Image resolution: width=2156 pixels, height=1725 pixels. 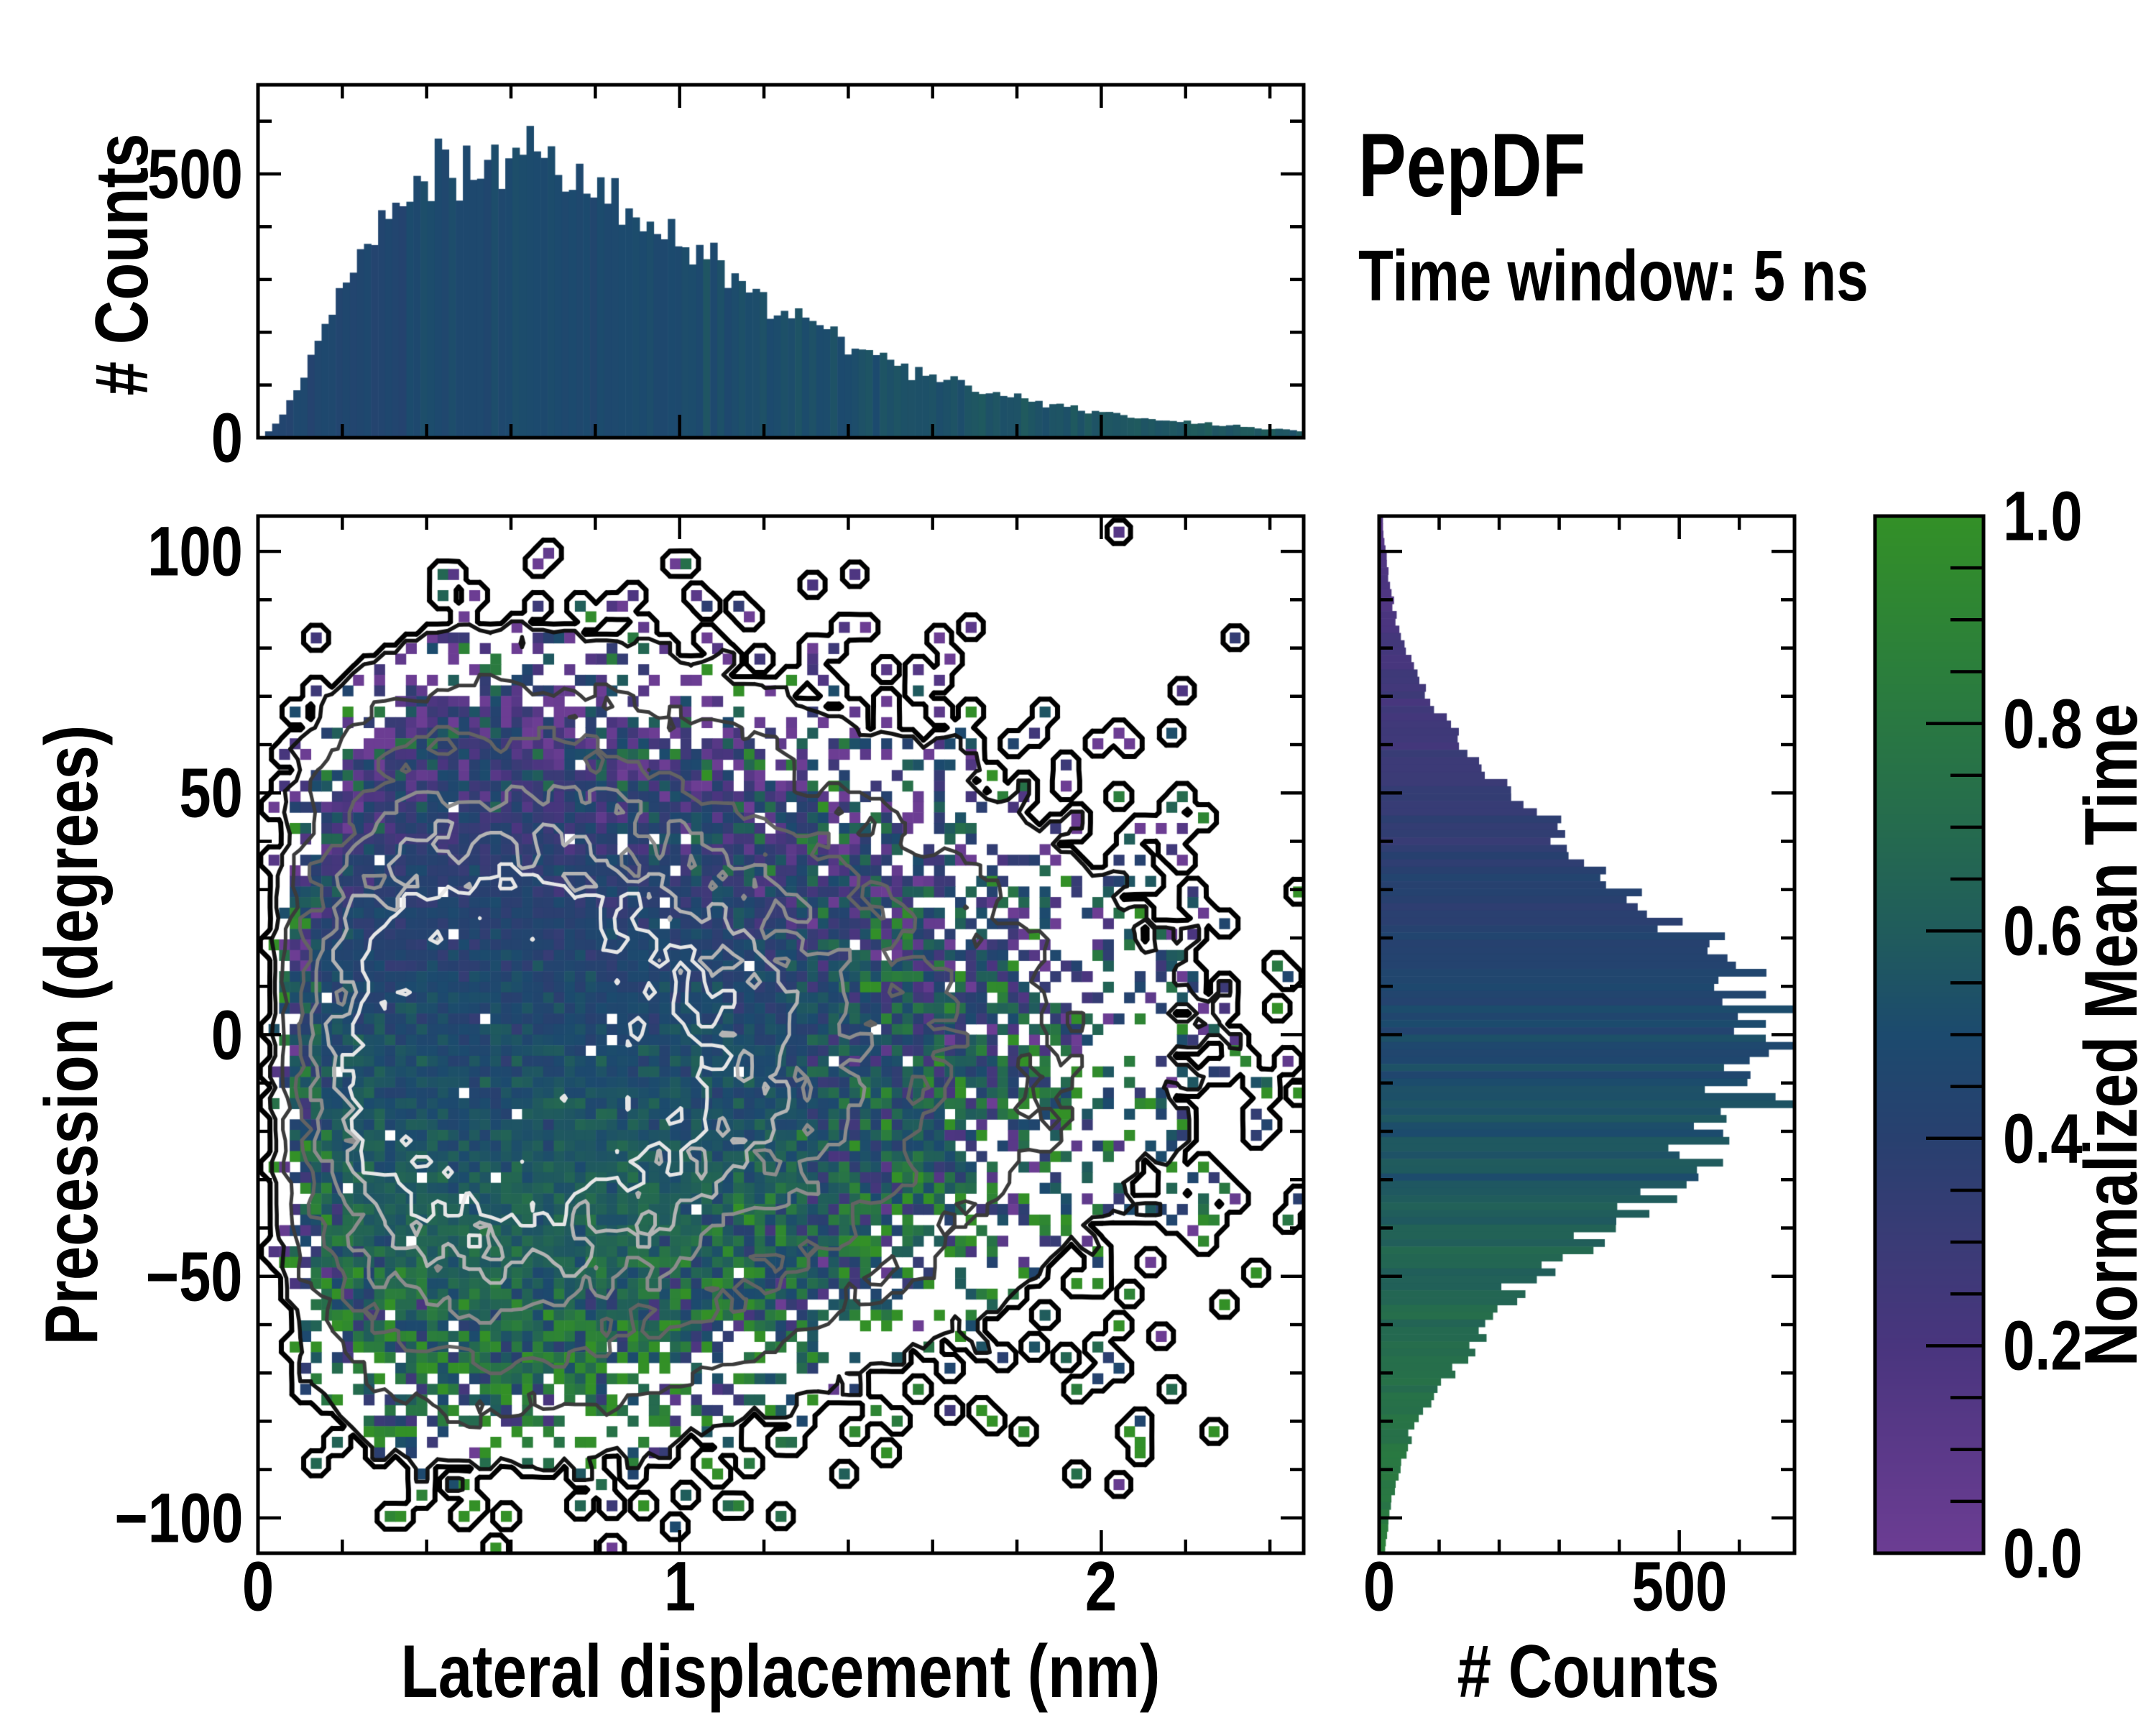 What do you see at coordinates (258, 1586) in the screenshot?
I see `main-xtick-label: 0` at bounding box center [258, 1586].